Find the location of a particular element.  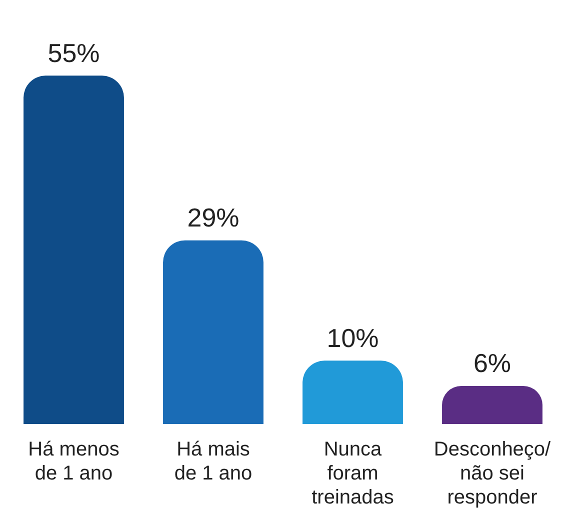

x-tick-label: Desconheço/ não sei responder is located at coordinates (493, 473).